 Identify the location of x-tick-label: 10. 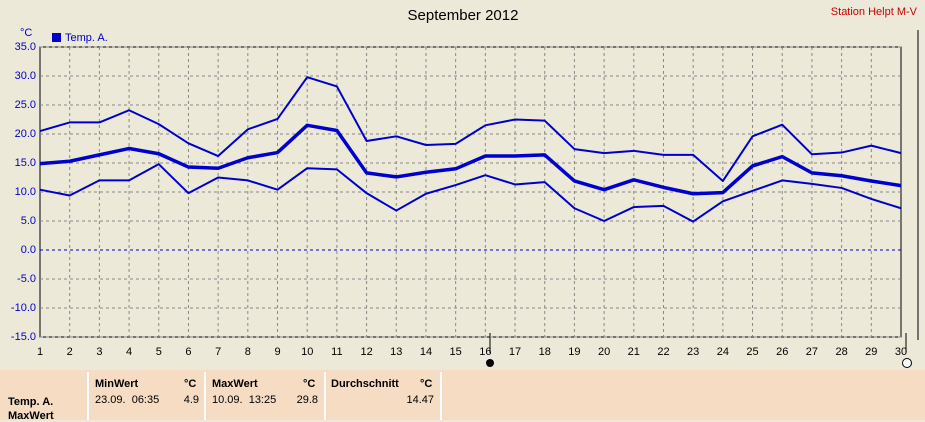
(307, 352).